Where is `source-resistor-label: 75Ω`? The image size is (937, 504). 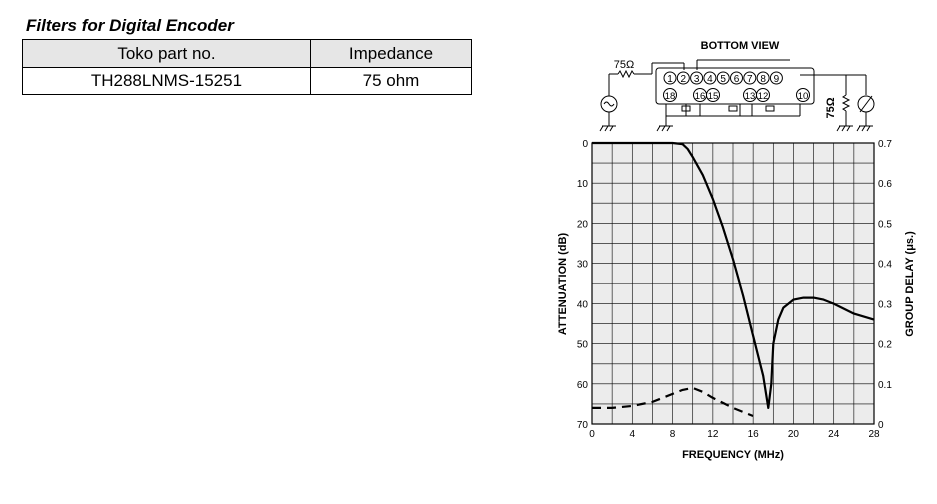 source-resistor-label: 75Ω is located at coordinates (624, 65).